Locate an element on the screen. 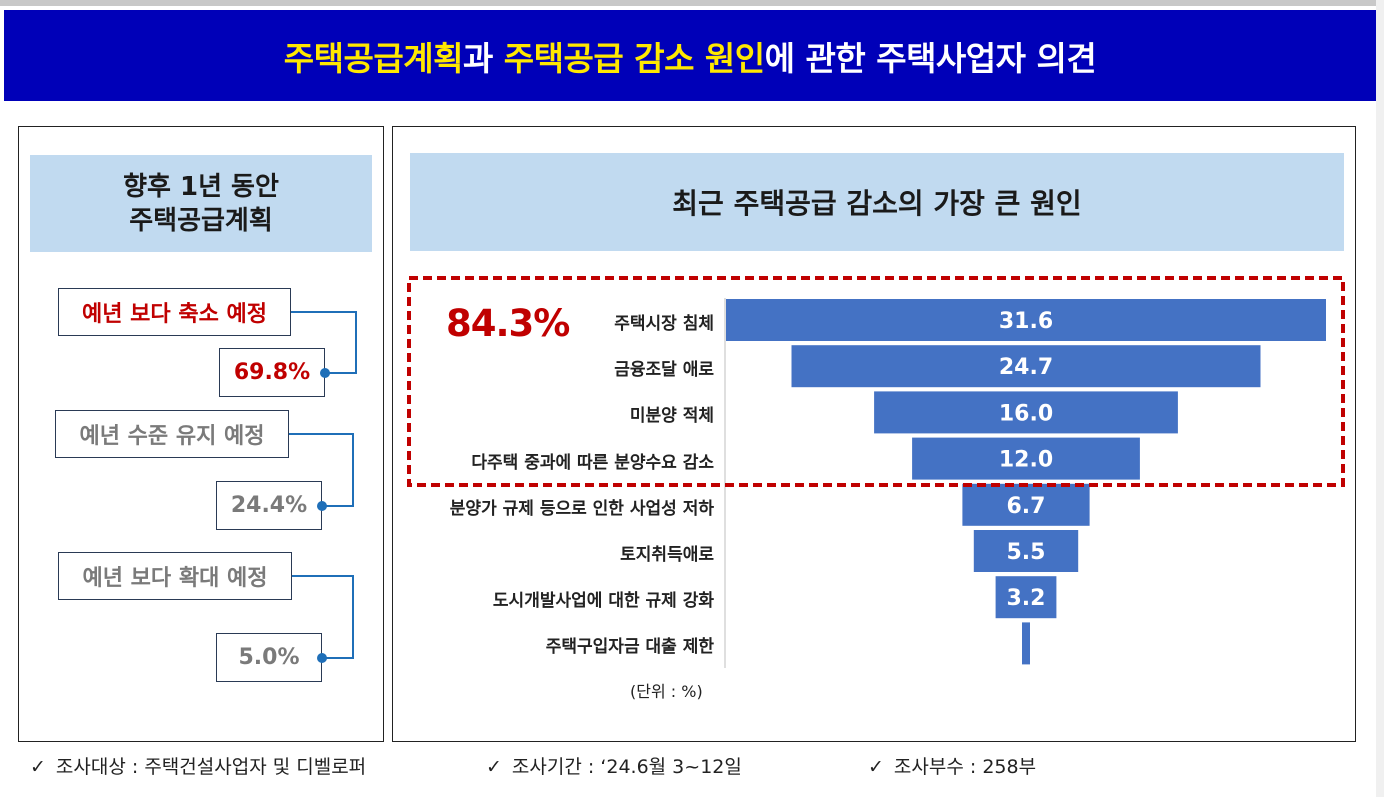  plan-value-decrease: 69.8% is located at coordinates (272, 372).